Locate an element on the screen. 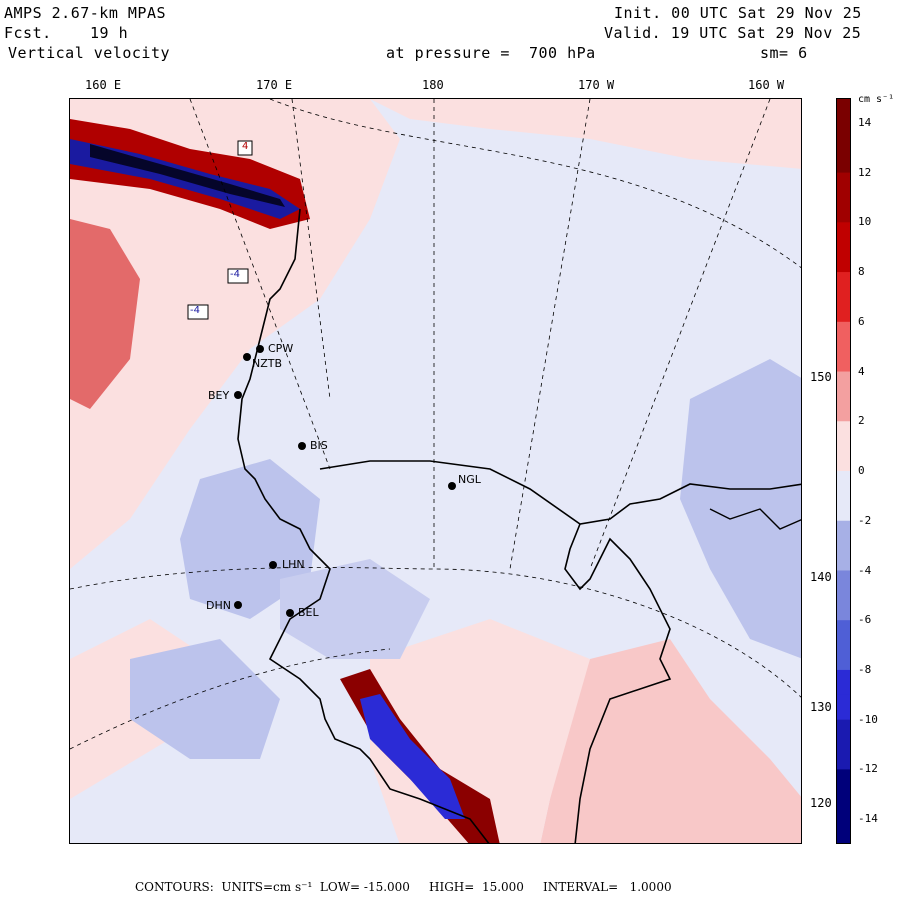  strong-band-black is located at coordinates (187, 175).